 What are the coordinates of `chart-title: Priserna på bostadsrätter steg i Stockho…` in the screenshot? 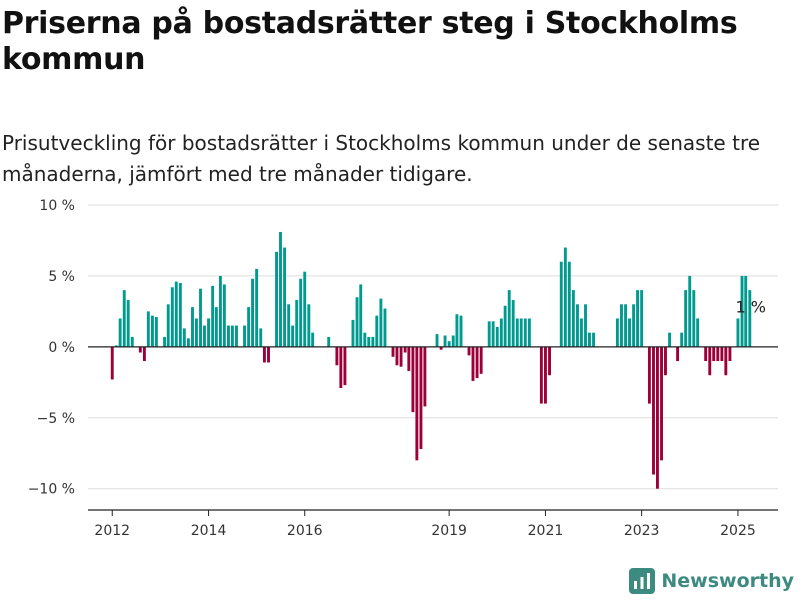 It's located at (370, 41).